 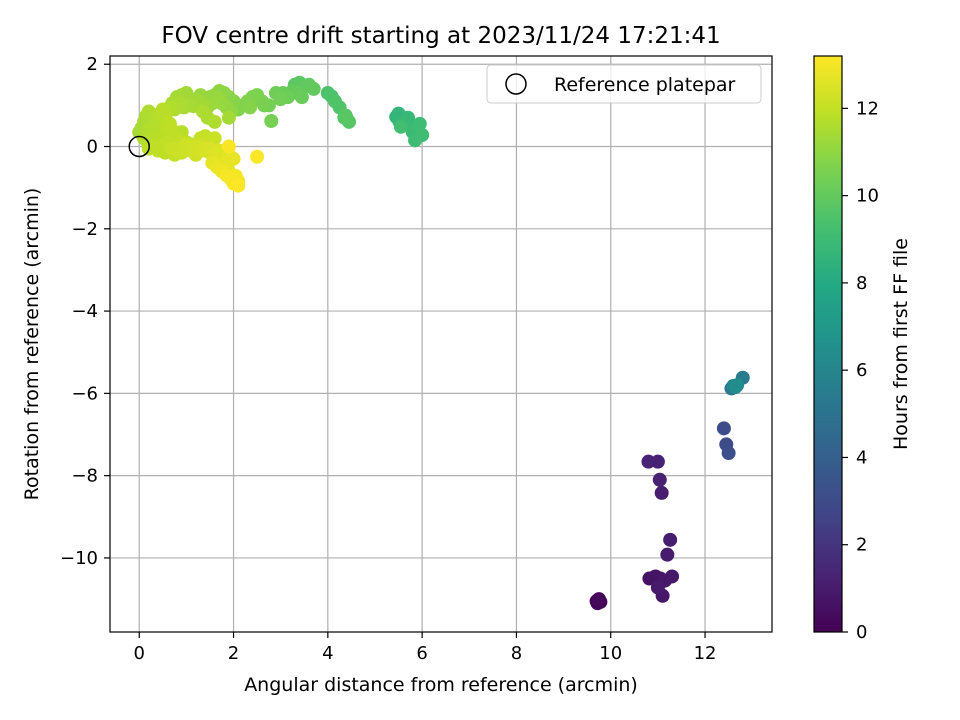 What do you see at coordinates (79, 558) in the screenshot?
I see `y-tick-label: −10` at bounding box center [79, 558].